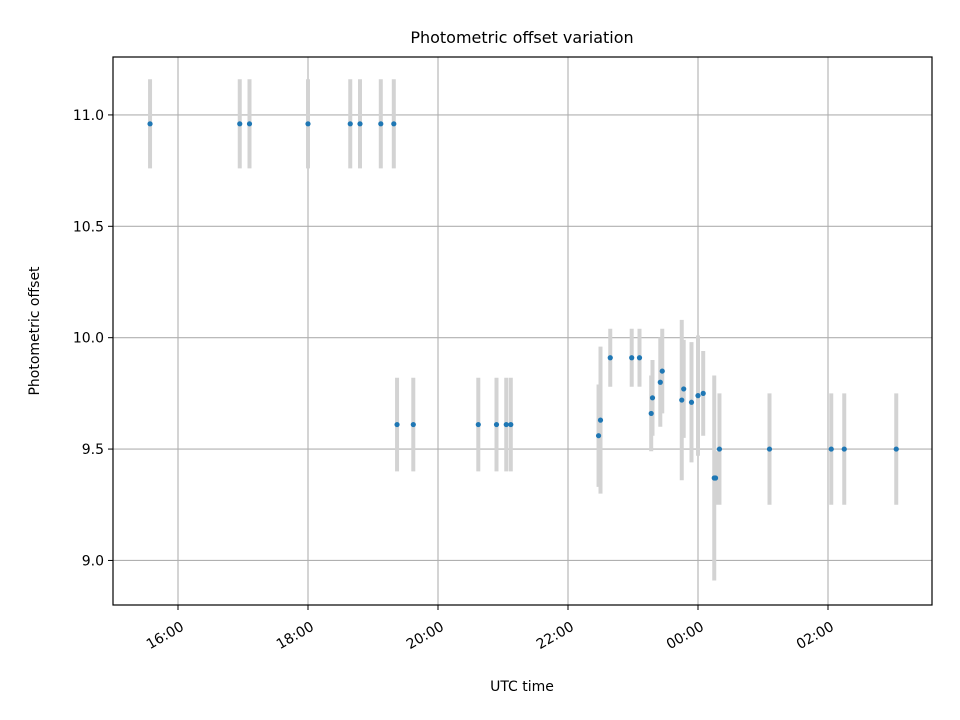 Image resolution: width=960 pixels, height=720 pixels. I want to click on y-axis-label: Photometric offset, so click(35, 331).